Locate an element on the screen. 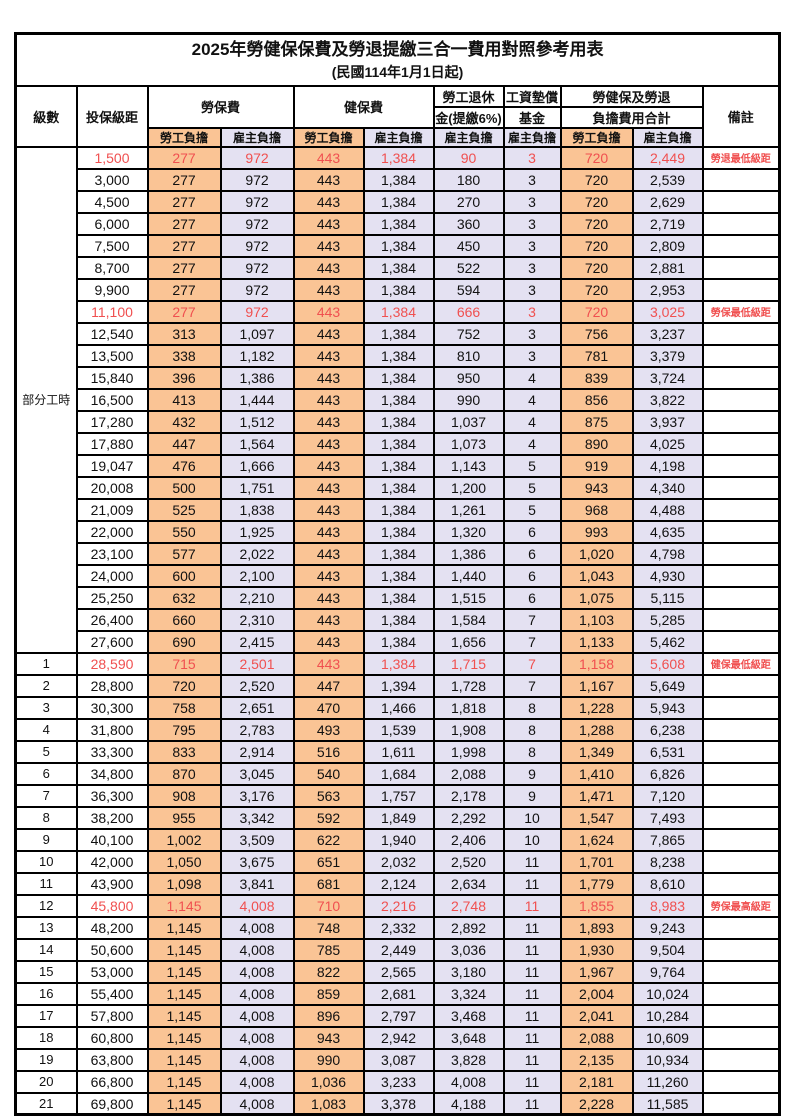  cell-bracket: 34,800 is located at coordinates (112, 773).